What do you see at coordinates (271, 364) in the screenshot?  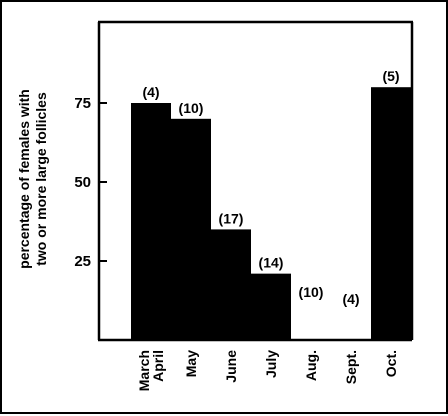 I see `x-category-label: July` at bounding box center [271, 364].